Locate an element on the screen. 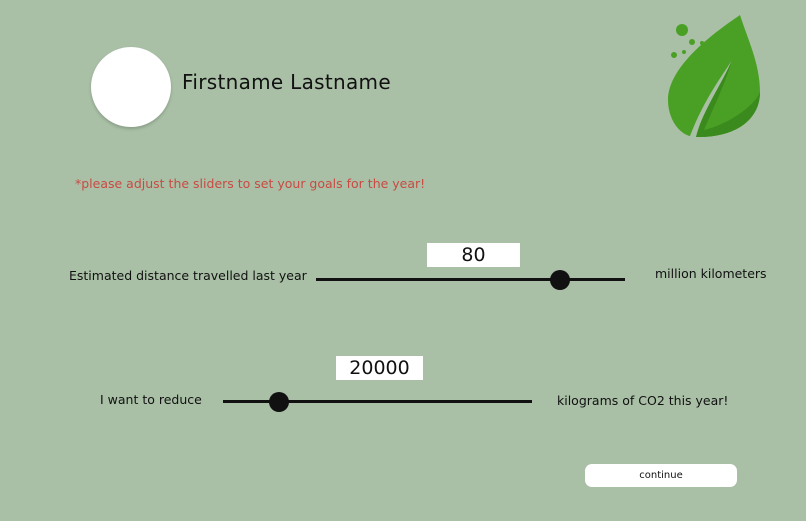 The image size is (806, 521). distance-unit-label: million kilometers is located at coordinates (711, 273).